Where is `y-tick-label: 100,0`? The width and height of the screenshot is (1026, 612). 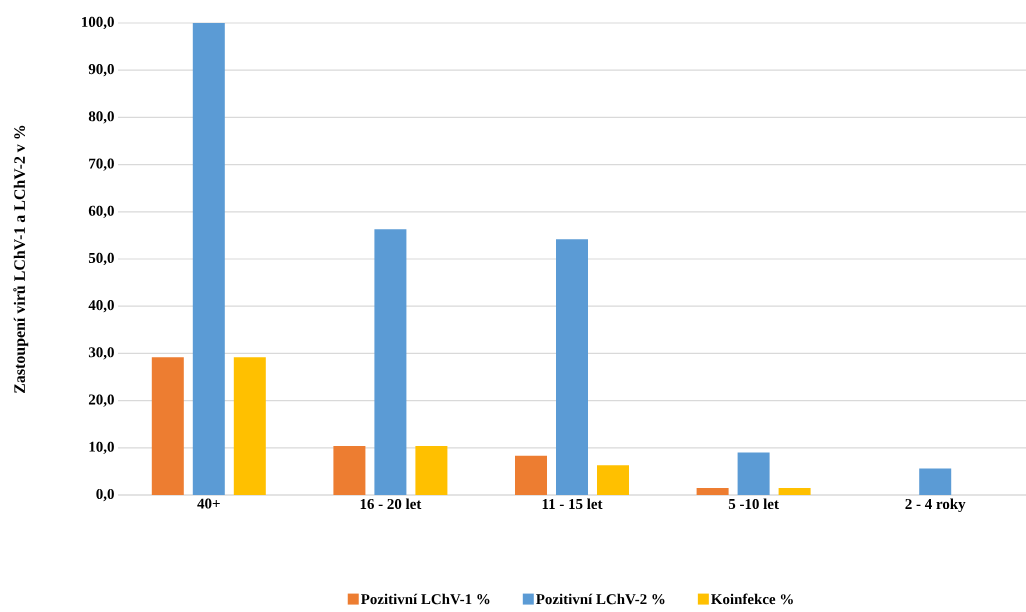 y-tick-label: 100,0 is located at coordinates (98, 23).